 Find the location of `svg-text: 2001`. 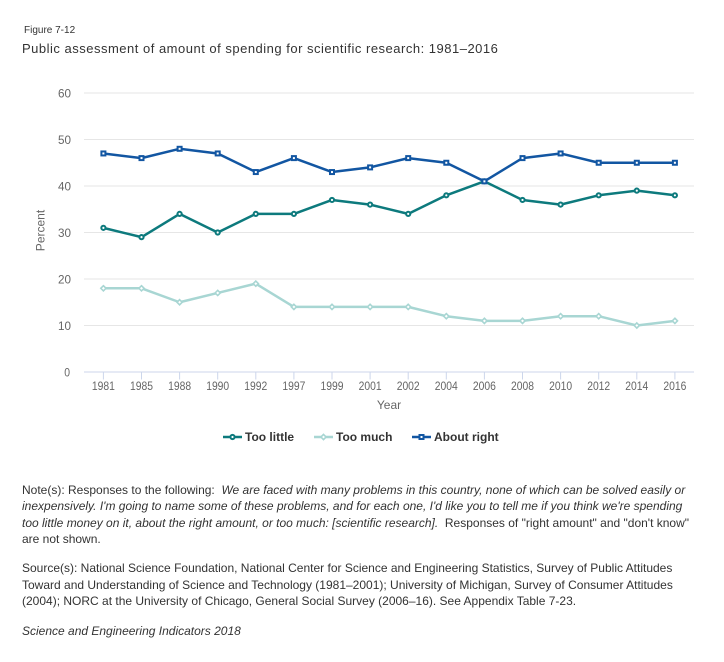

svg-text: 2001 is located at coordinates (370, 386).